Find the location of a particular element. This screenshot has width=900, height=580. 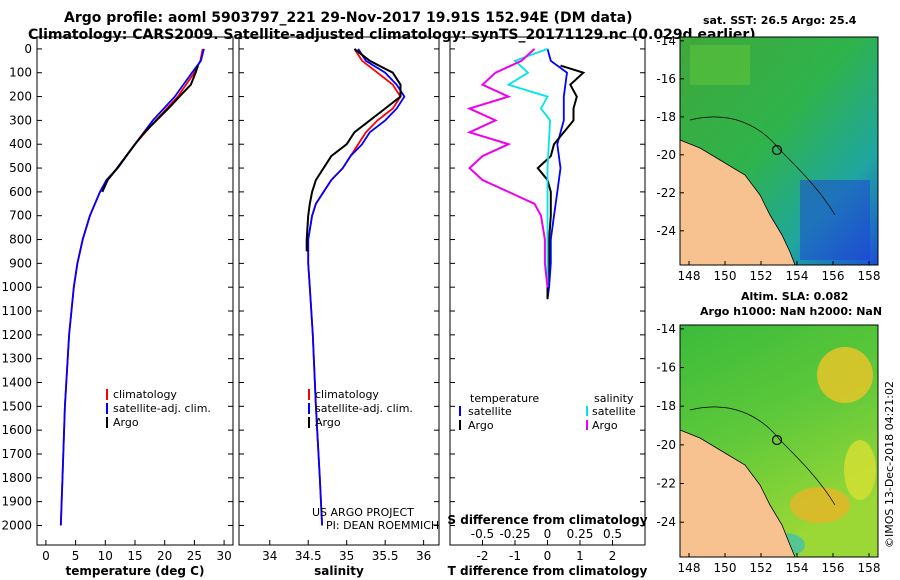

x-tick-label: 36 is located at coordinates (423, 556).